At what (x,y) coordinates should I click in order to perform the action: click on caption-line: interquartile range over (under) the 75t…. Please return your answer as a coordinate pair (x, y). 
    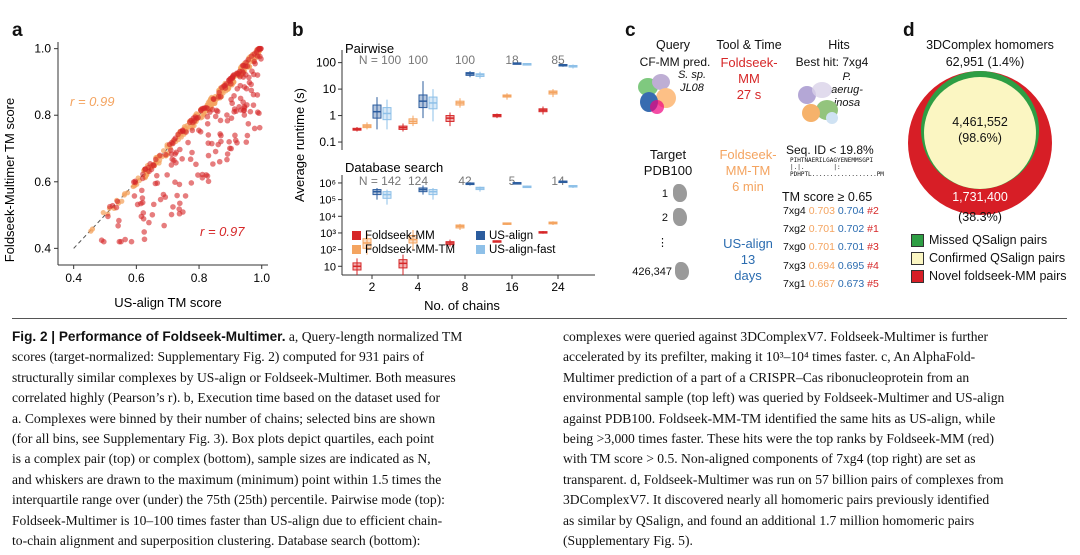
    Looking at the image, I should click on (228, 500).